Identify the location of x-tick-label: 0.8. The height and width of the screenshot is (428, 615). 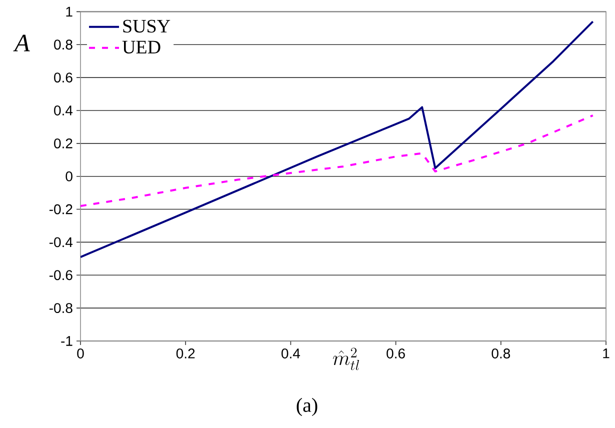
(501, 353).